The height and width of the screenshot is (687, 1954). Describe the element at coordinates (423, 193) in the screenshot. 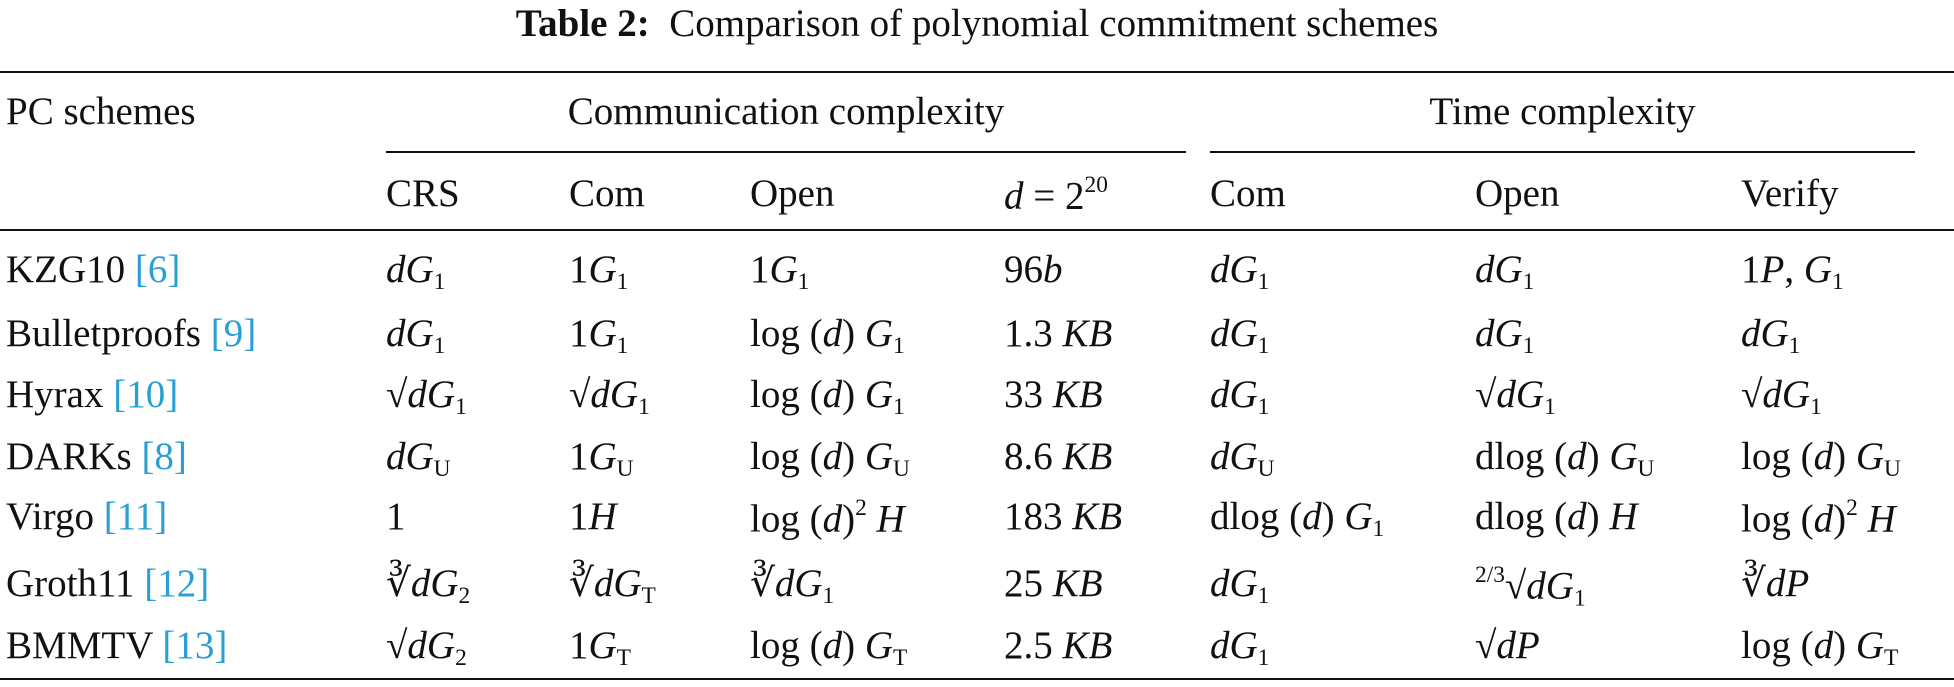

I see `column-header: CRS` at that location.